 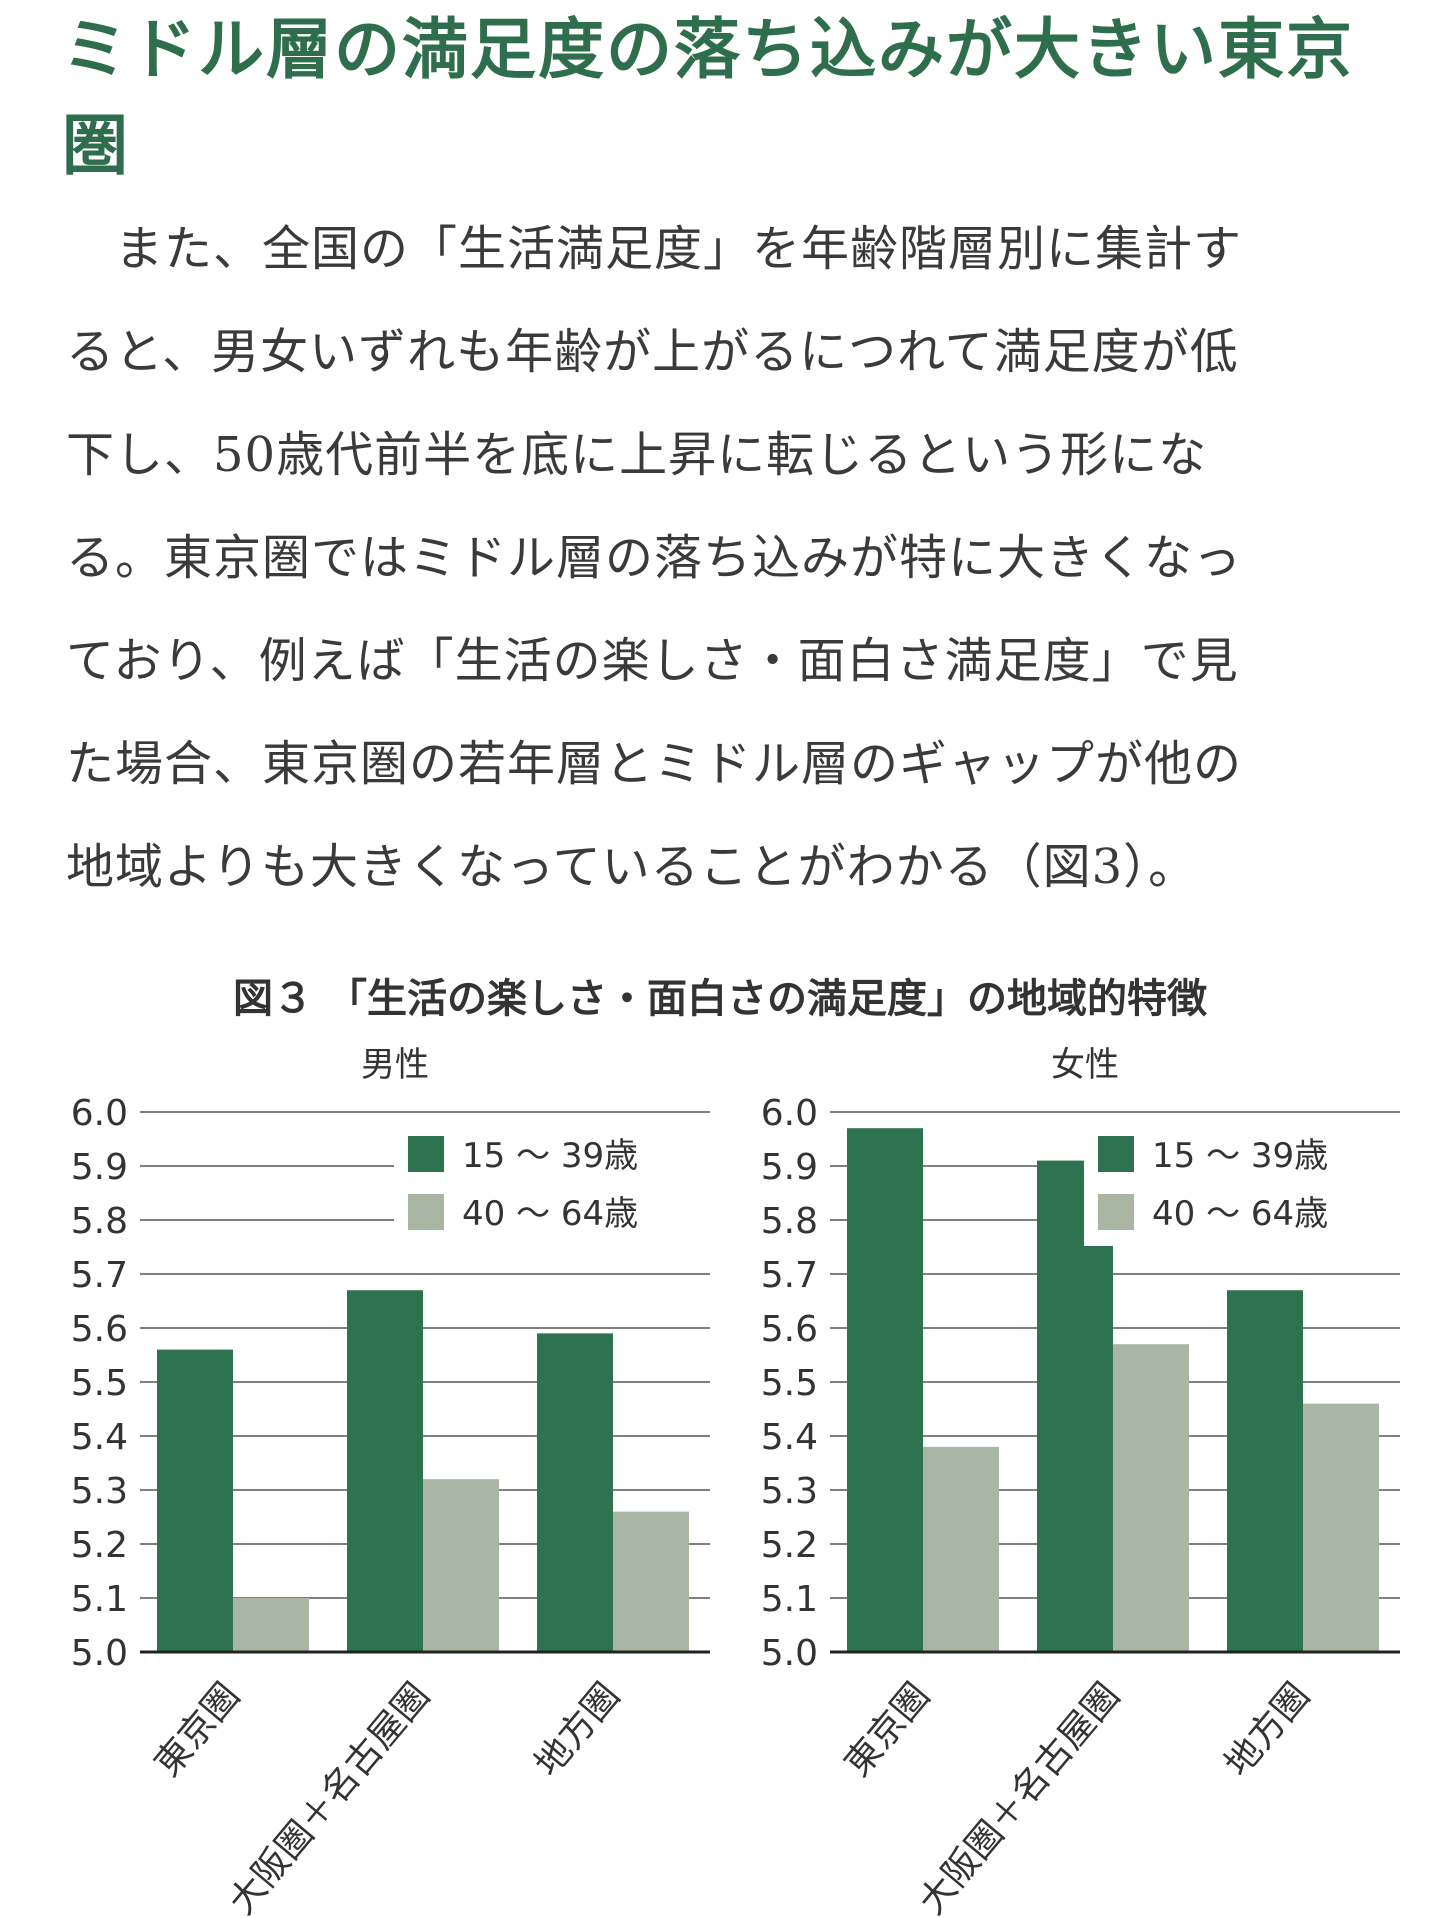 I want to click on figure-title: 図３ 「生活の楽しさ・面白さの満足度」の地域的特徴, so click(x=720, y=999).